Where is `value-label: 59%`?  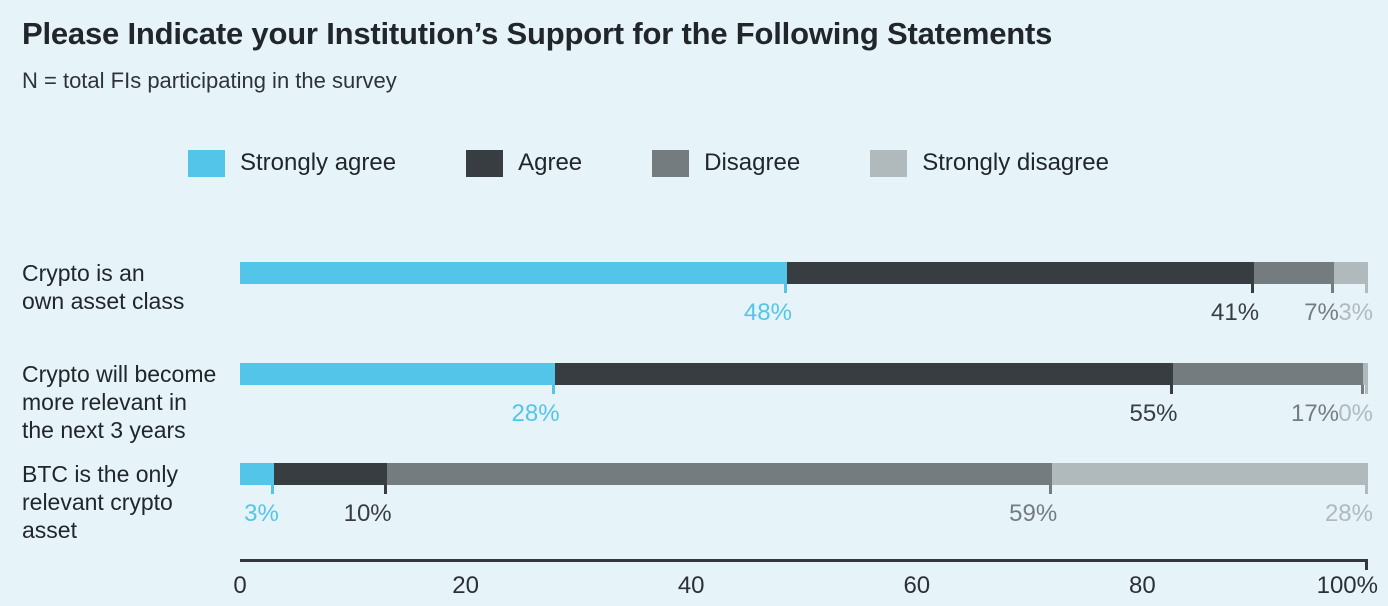
value-label: 59% is located at coordinates (1033, 513).